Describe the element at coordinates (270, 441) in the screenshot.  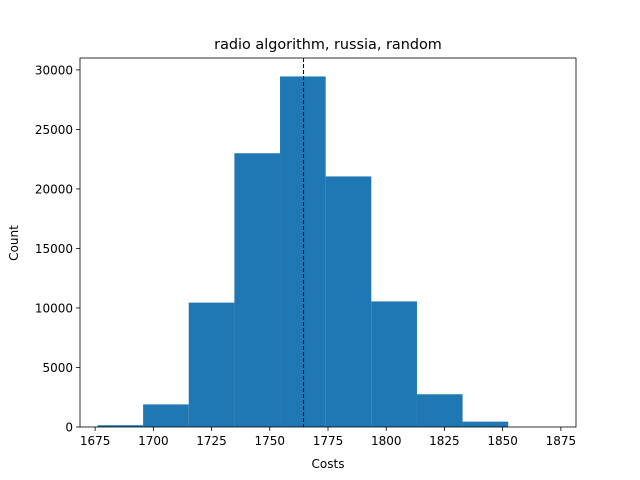
I see `x-tick-label: 1750` at that location.